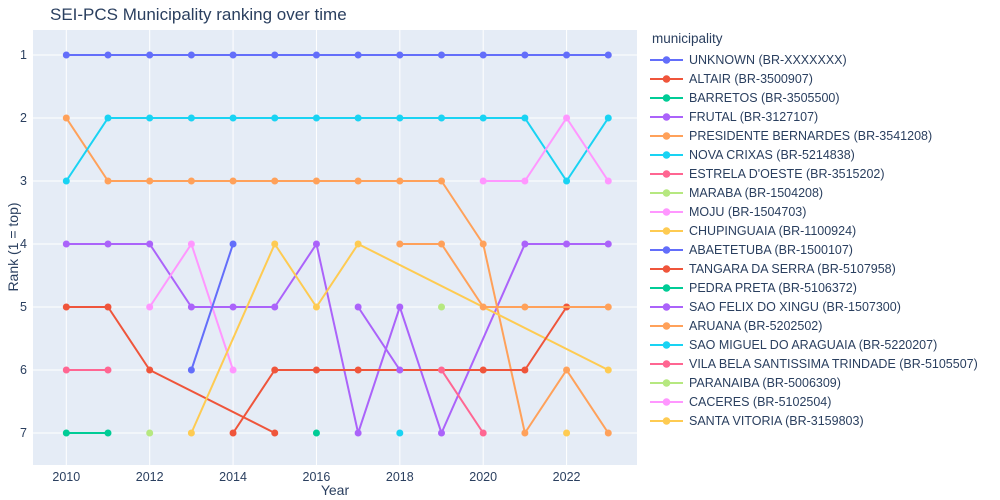 The width and height of the screenshot is (1000, 500). Describe the element at coordinates (825, 230) in the screenshot. I see `legend-item-9: CHUPINGUAIA (BR-1100924)` at that location.